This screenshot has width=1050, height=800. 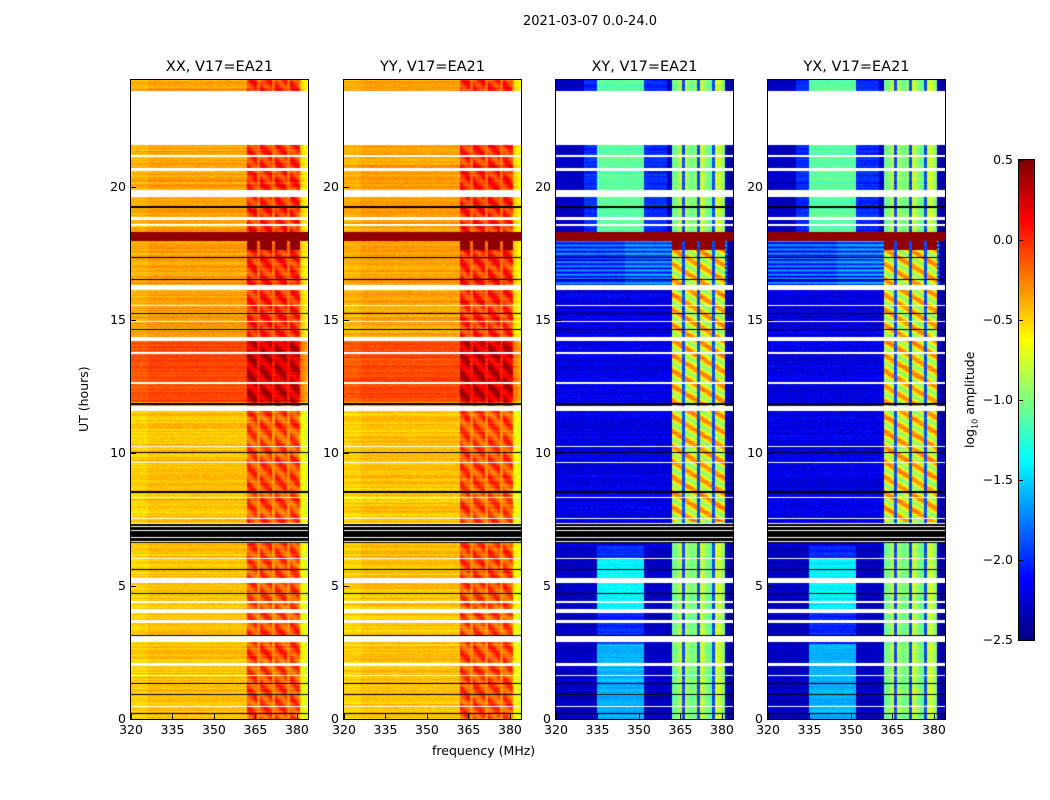 I want to click on heatmap-panel-yy, so click(x=432, y=399).